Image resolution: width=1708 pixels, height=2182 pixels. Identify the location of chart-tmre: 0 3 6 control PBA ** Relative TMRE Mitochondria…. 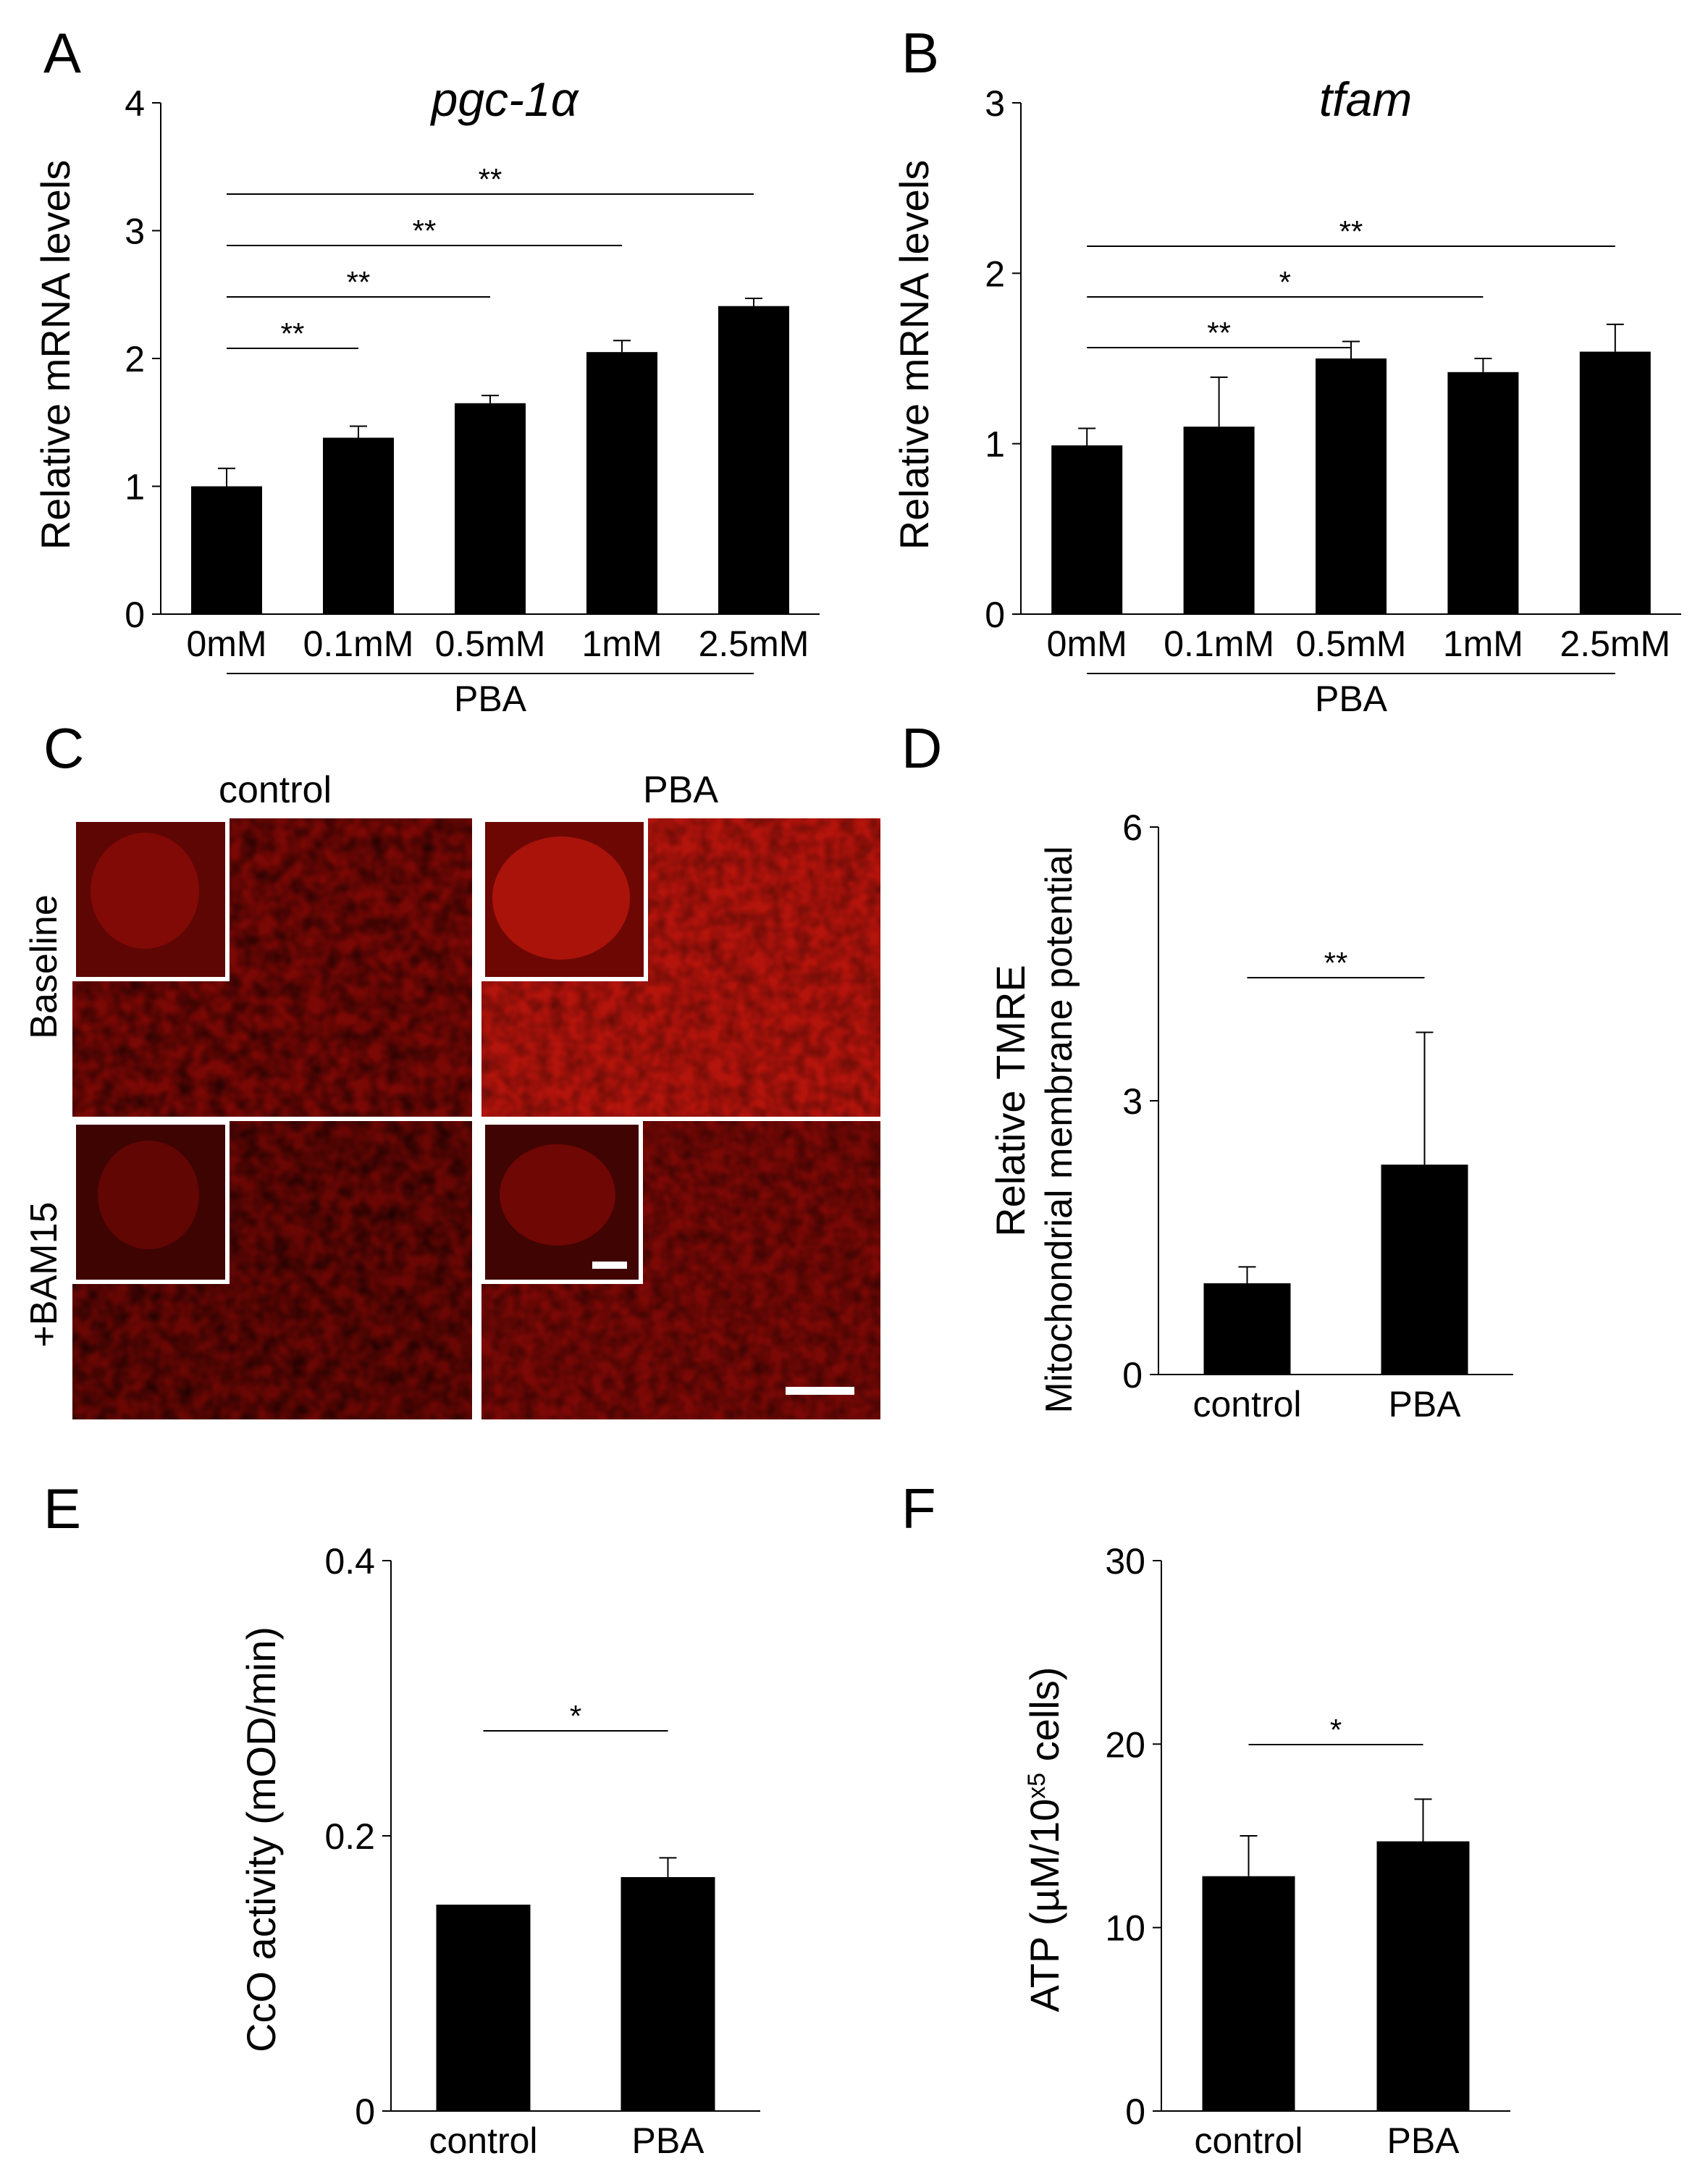
(1250, 1115).